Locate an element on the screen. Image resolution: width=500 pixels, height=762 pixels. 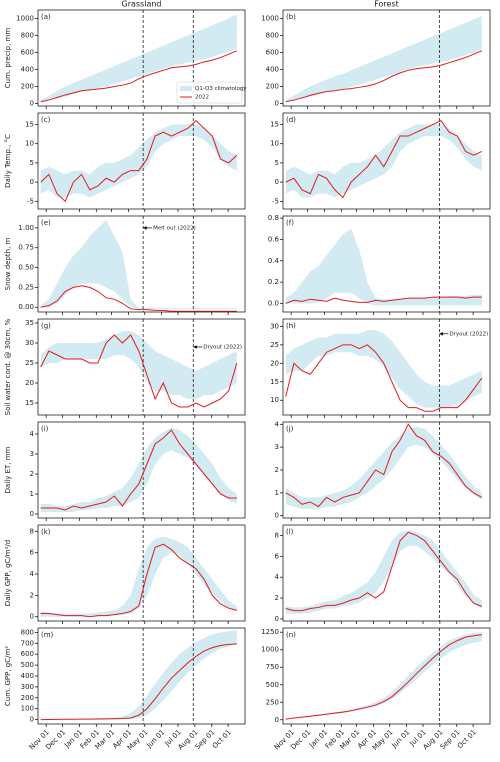
y-tick-label: 0.8 is located at coordinates (273, 218).